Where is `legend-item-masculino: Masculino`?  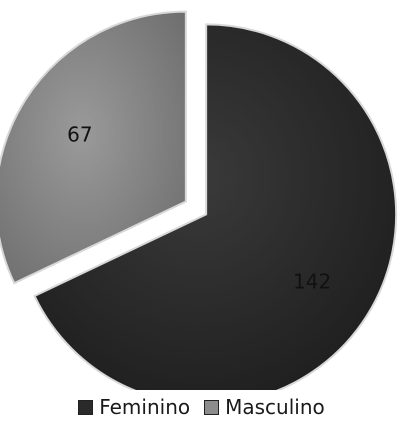 legend-item-masculino: Masculino is located at coordinates (264, 407).